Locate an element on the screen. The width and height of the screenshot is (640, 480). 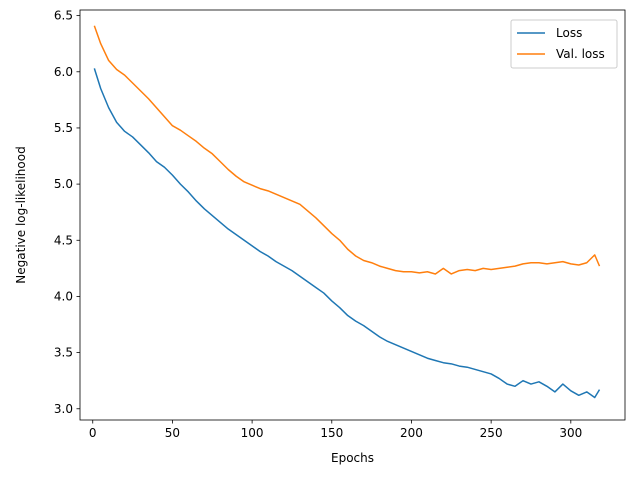
y-tick-label: 6.5 is located at coordinates (63, 16).